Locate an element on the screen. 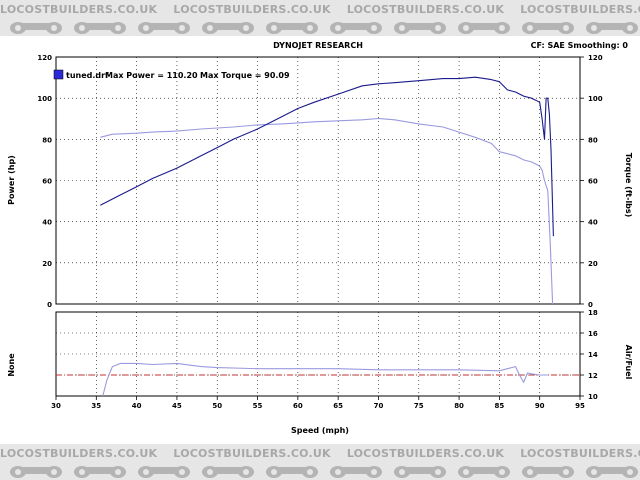 The width and height of the screenshot is (640, 480). chart-header-right: CF: SAE Smoothing: 0 is located at coordinates (580, 45).